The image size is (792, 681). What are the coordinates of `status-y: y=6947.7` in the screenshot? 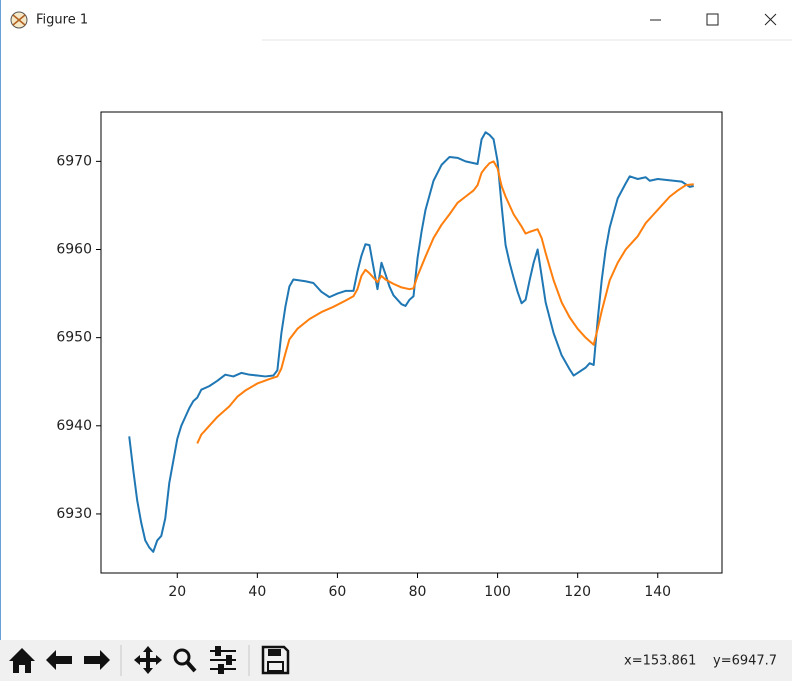 It's located at (745, 661).